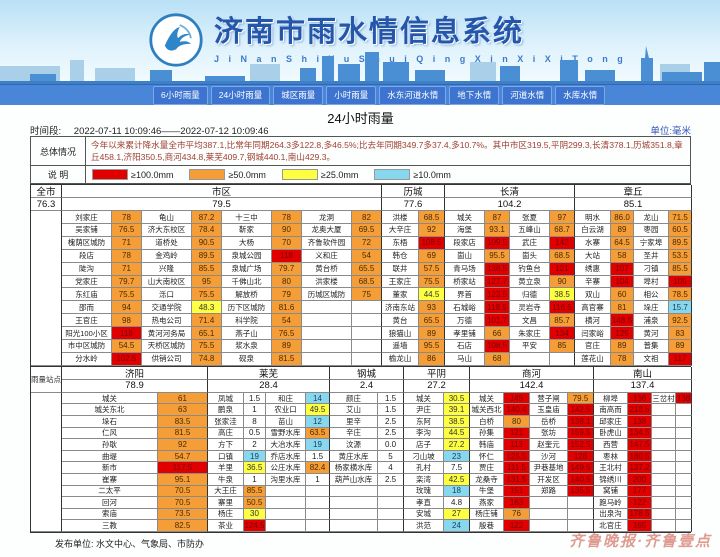 The image size is (720, 557). Describe the element at coordinates (367, 217) in the screenshot. I see `station-value: 82` at that location.